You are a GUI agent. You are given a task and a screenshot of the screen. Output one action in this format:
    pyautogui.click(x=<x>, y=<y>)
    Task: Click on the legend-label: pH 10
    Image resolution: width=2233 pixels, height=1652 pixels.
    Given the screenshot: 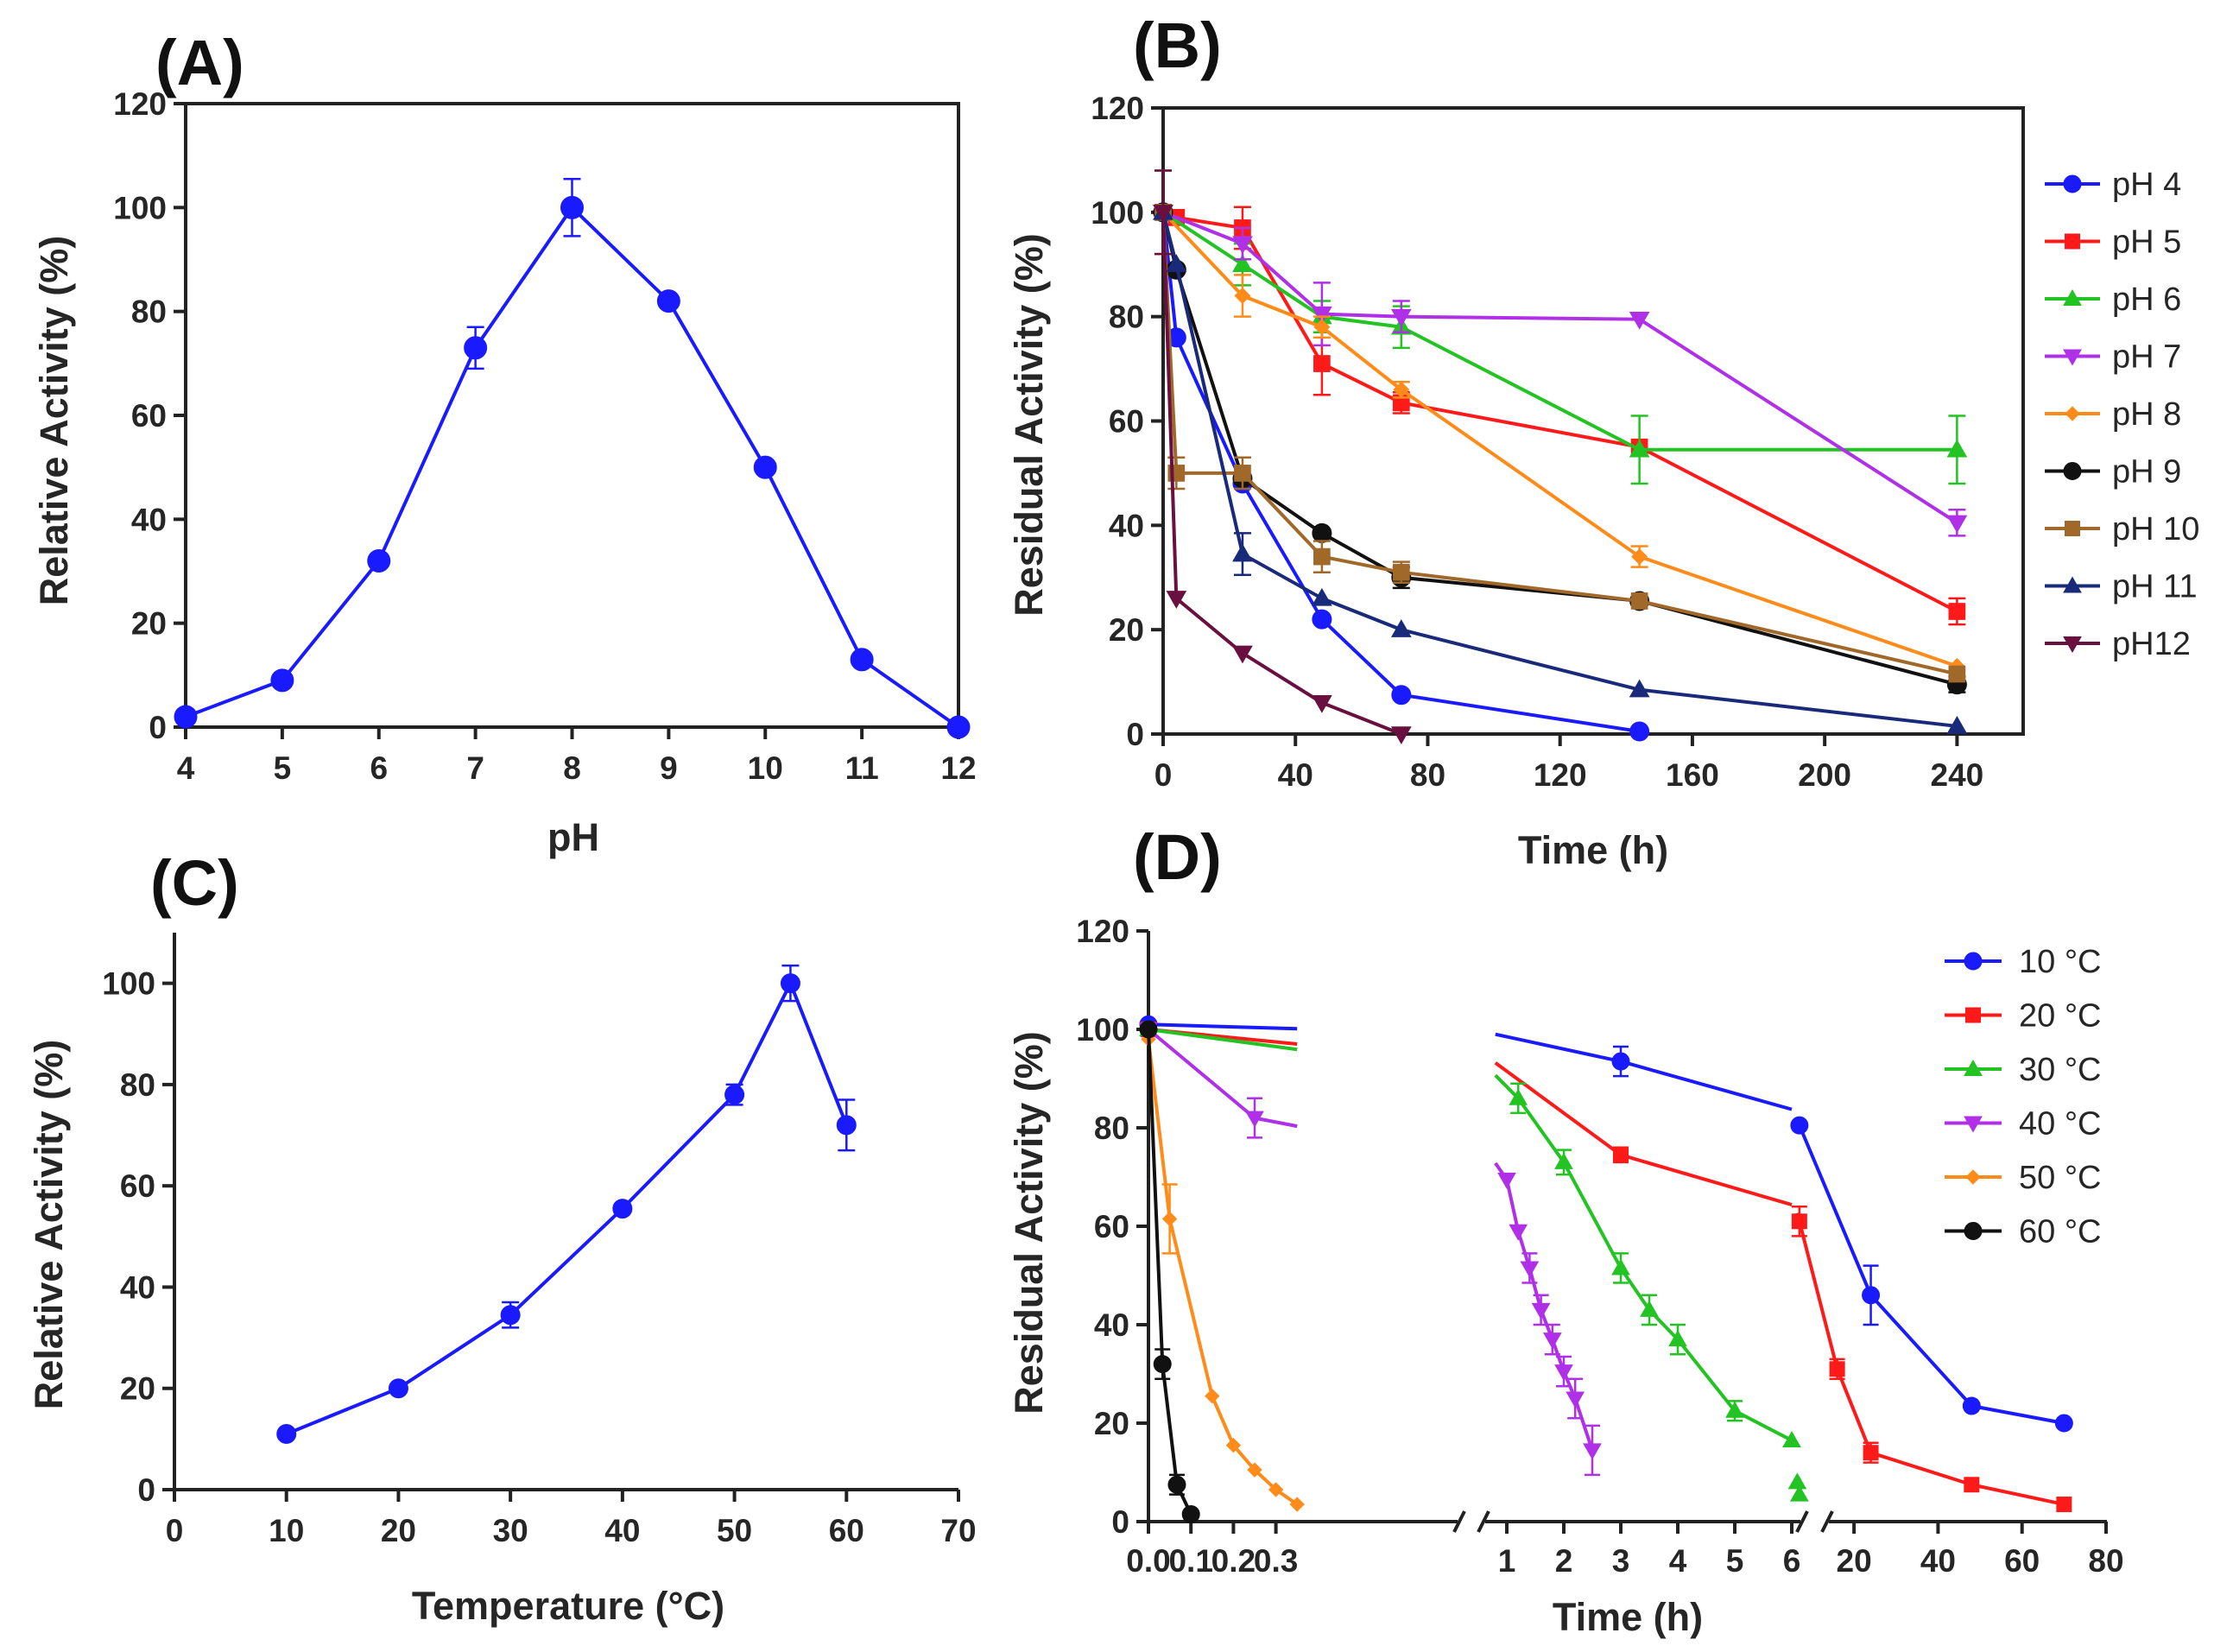 What is the action you would take?
    pyautogui.click(x=2156, y=529)
    